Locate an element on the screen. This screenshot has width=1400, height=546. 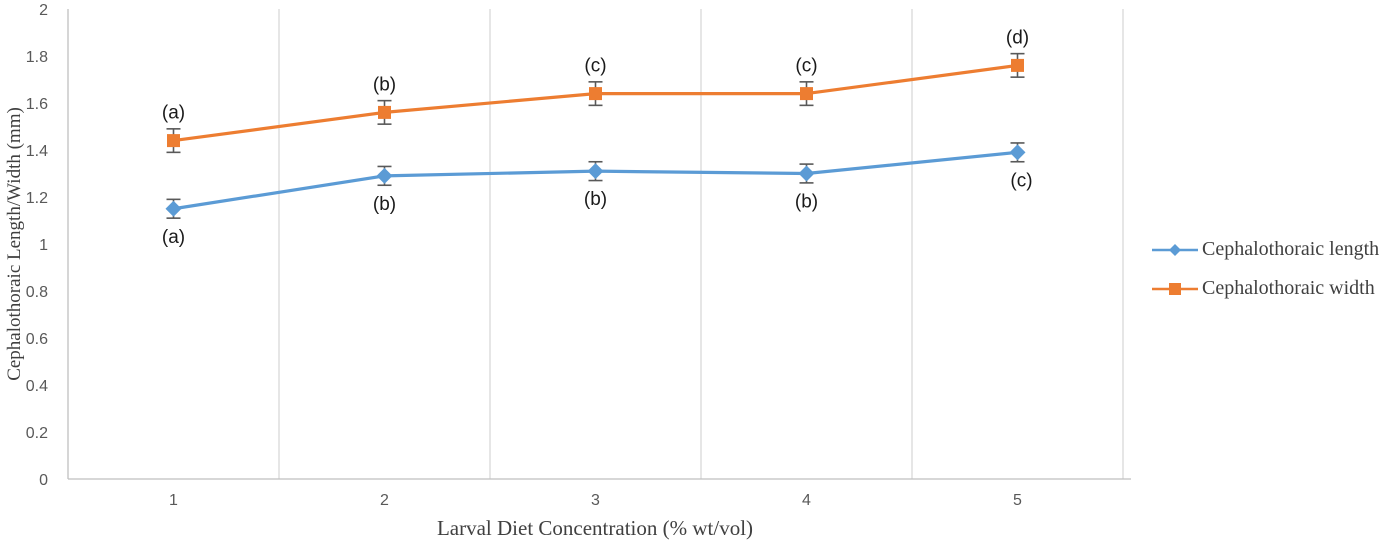
legend-item-length: Cephalothoraic length is located at coordinates (1265, 249).